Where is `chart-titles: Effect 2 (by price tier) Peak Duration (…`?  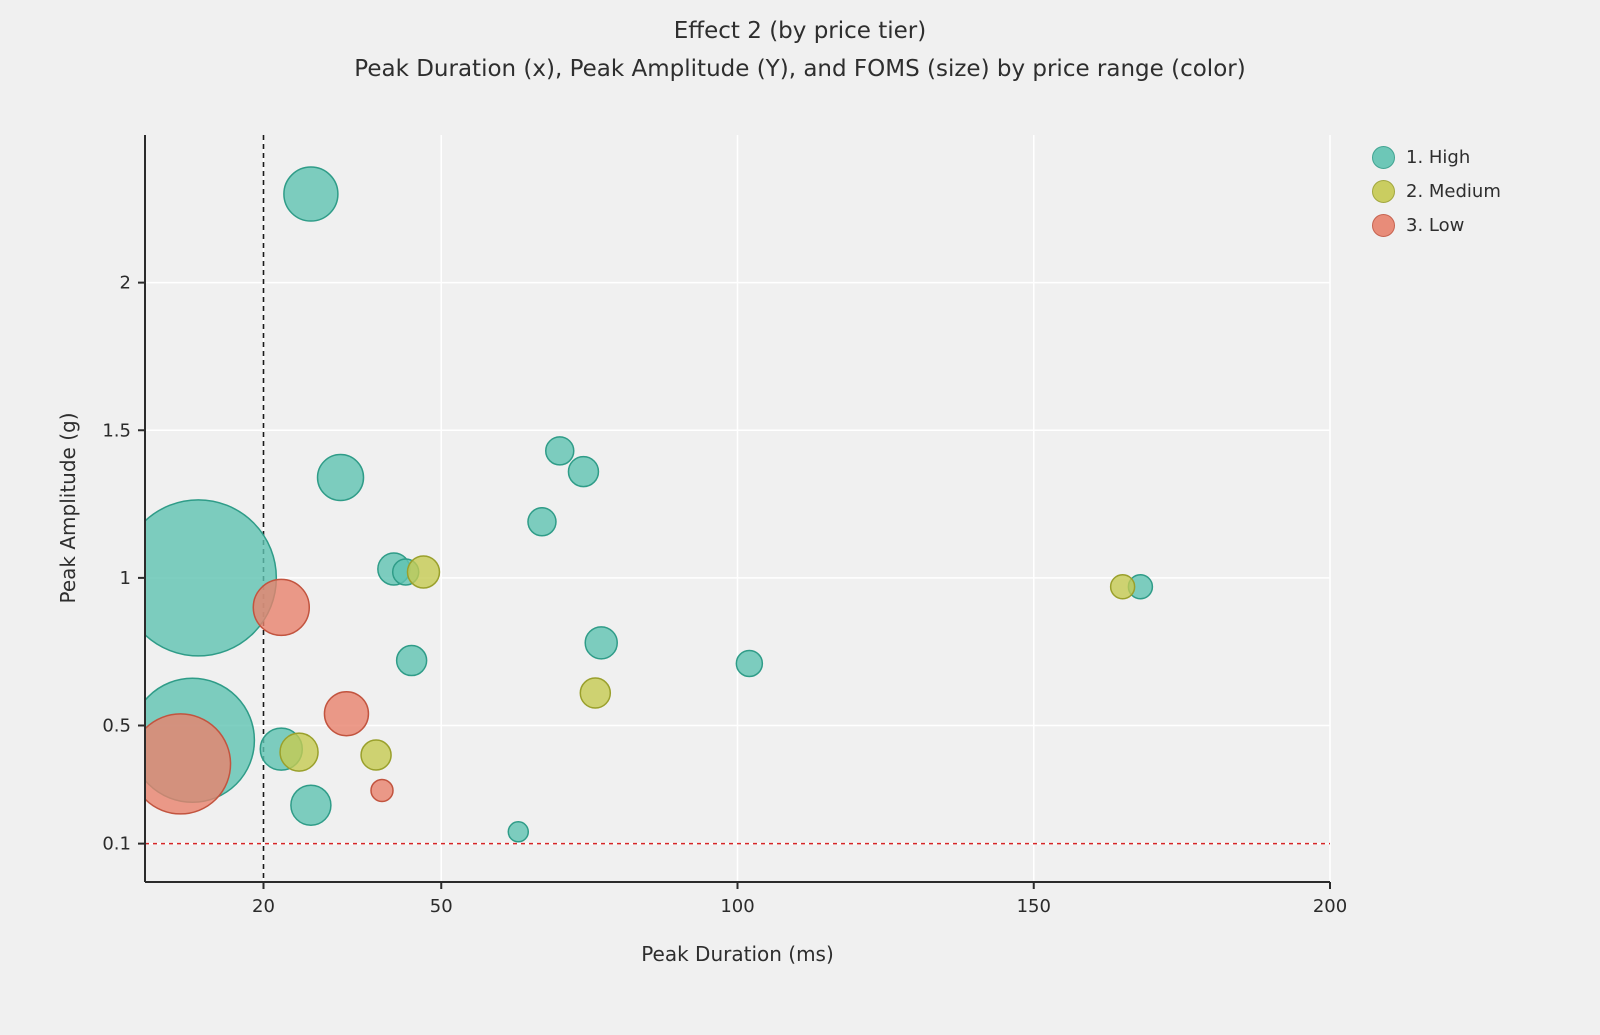
chart-titles: Effect 2 (by price tier) Peak Duration (… is located at coordinates (800, 50).